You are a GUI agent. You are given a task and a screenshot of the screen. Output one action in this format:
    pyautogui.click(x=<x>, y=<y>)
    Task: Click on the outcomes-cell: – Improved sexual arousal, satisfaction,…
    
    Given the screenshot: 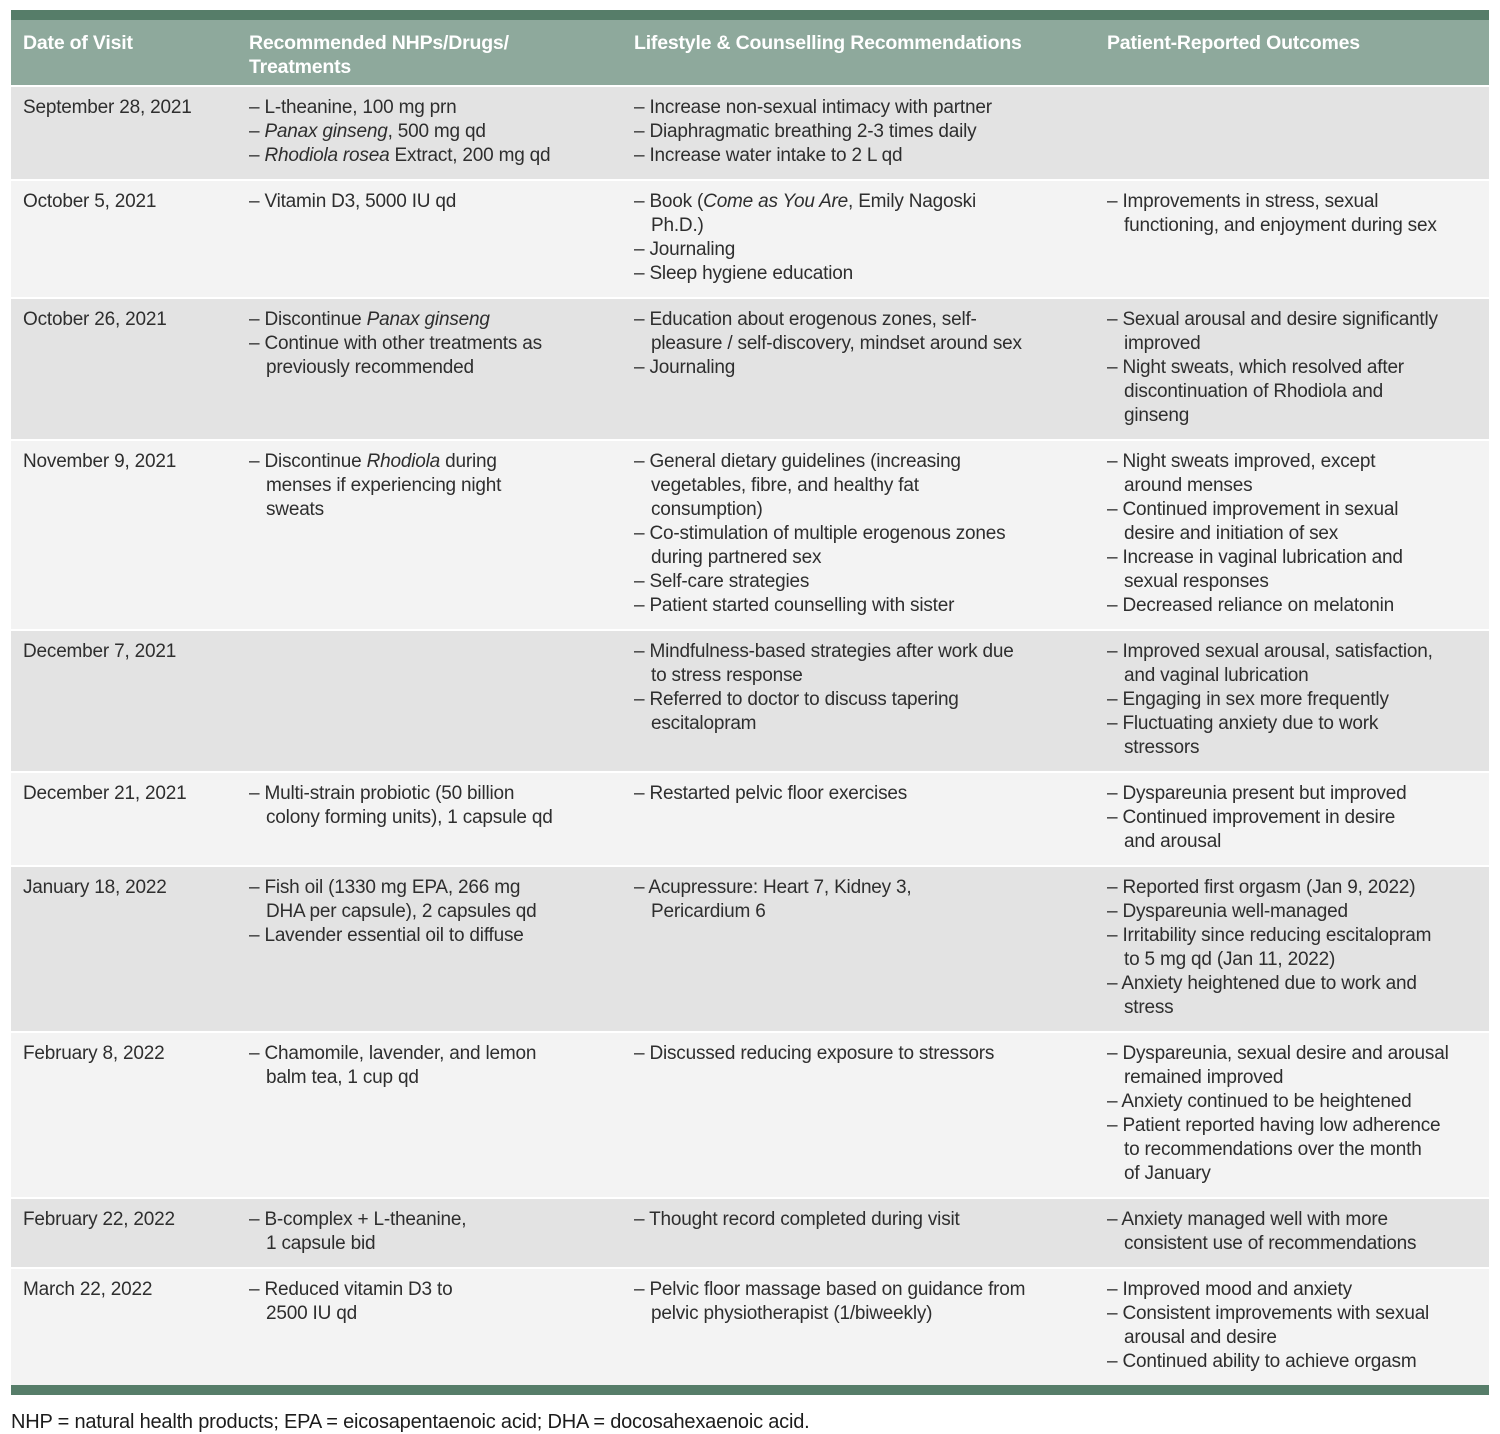 What is the action you would take?
    pyautogui.click(x=1292, y=700)
    